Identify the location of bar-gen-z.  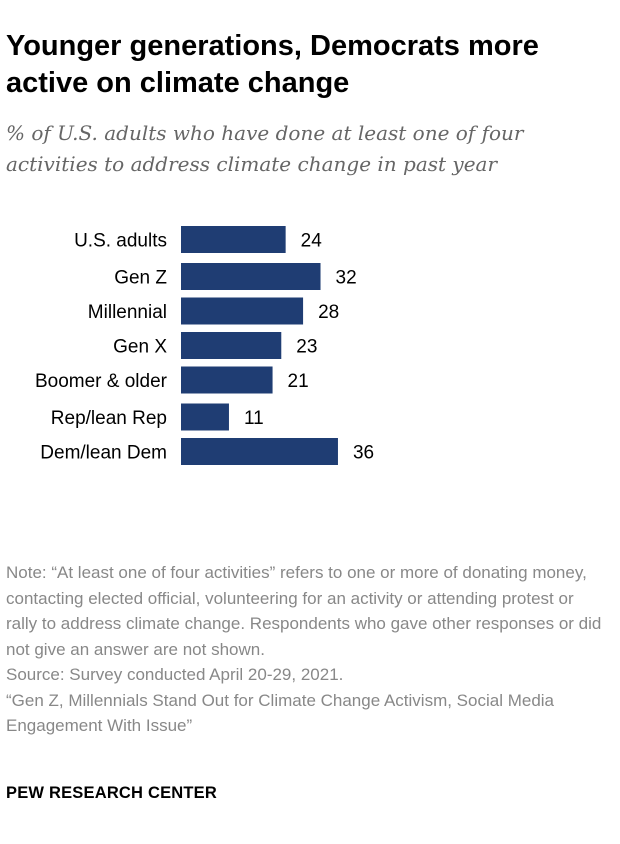
(251, 276).